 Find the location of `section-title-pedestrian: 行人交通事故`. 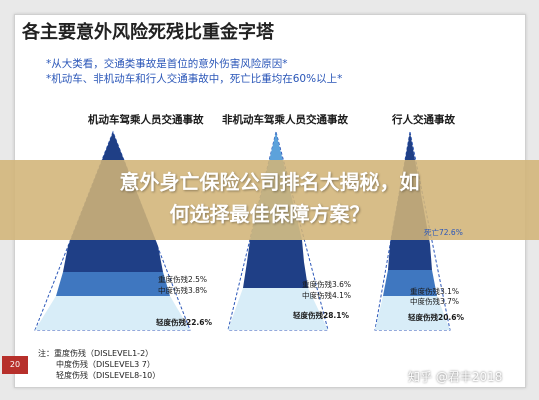

section-title-pedestrian: 行人交通事故 is located at coordinates (423, 120).